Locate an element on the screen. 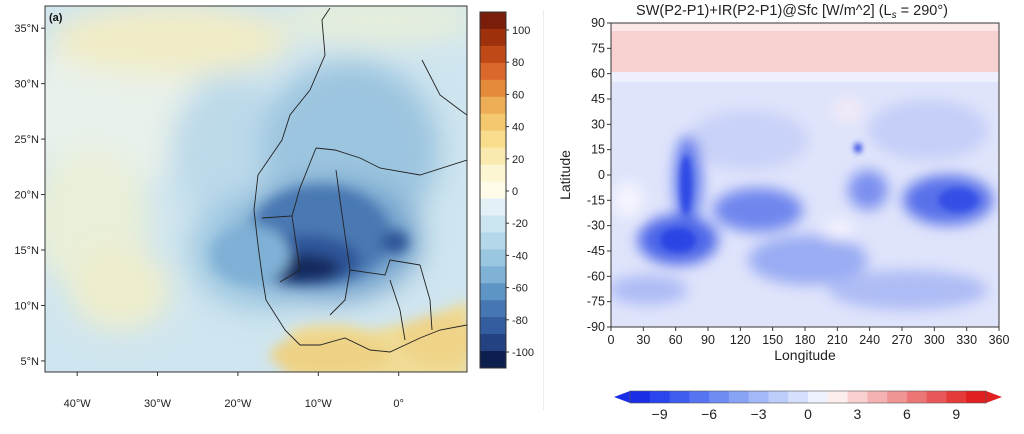  x-tick-label: 150 is located at coordinates (772, 340).